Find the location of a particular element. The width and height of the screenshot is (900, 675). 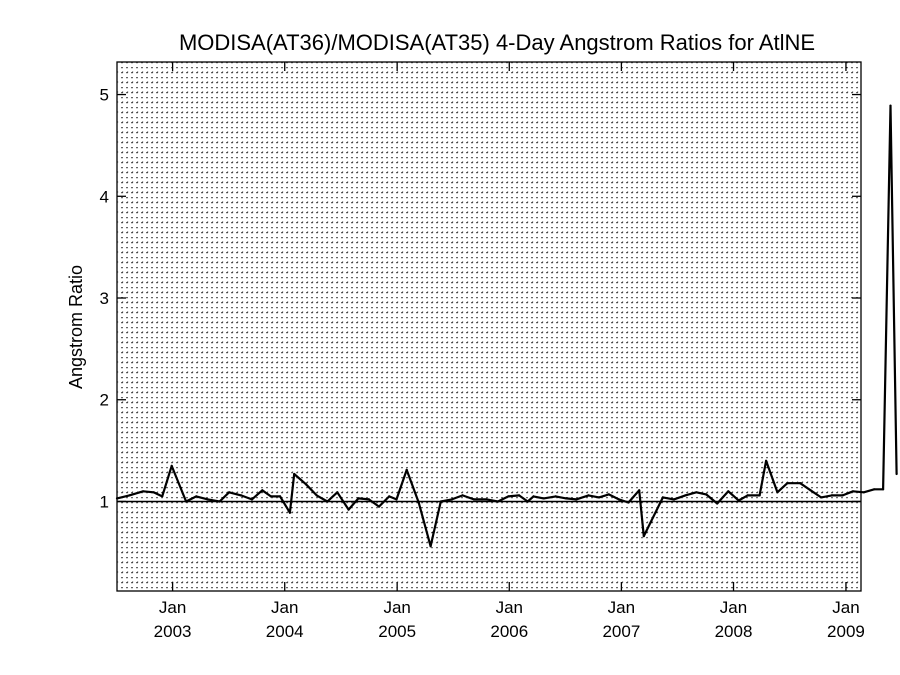

x-tick-label-year: 2003 is located at coordinates (173, 631).